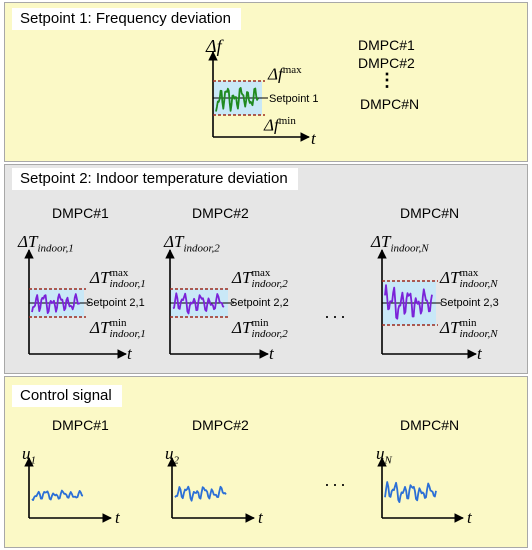 The image size is (532, 550). What do you see at coordinates (294, 99) in the screenshot?
I see `frequency-setpoint-label: Setpoint 1` at bounding box center [294, 99].